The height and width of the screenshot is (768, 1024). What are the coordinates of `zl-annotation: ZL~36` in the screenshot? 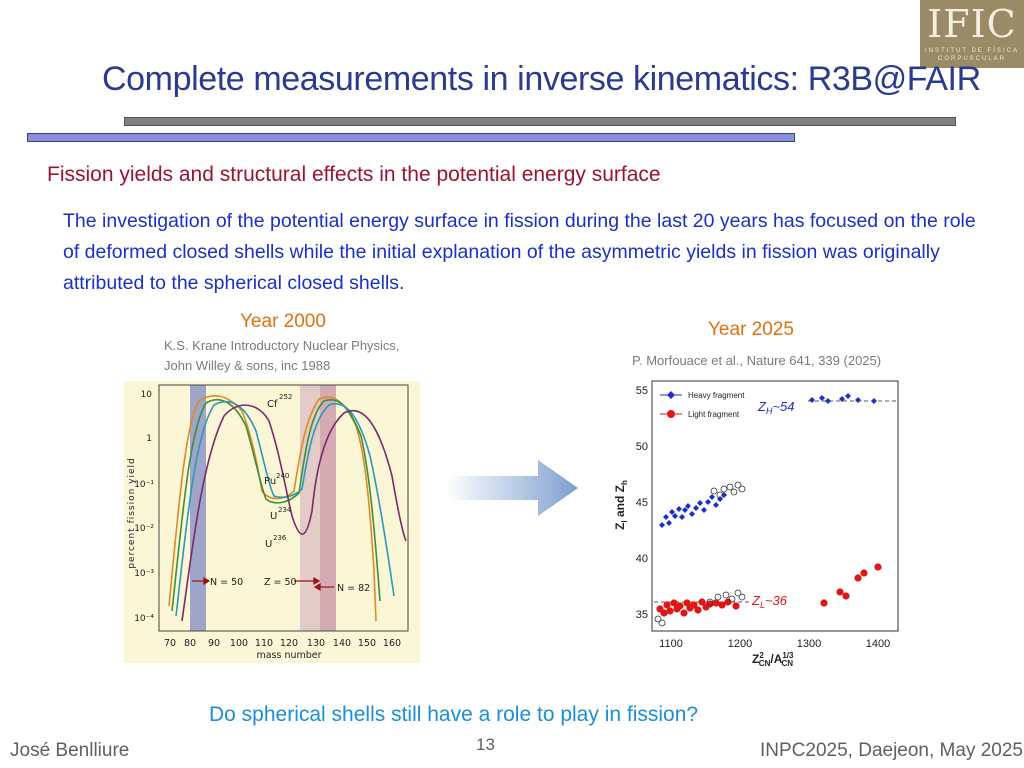 It's located at (769, 601).